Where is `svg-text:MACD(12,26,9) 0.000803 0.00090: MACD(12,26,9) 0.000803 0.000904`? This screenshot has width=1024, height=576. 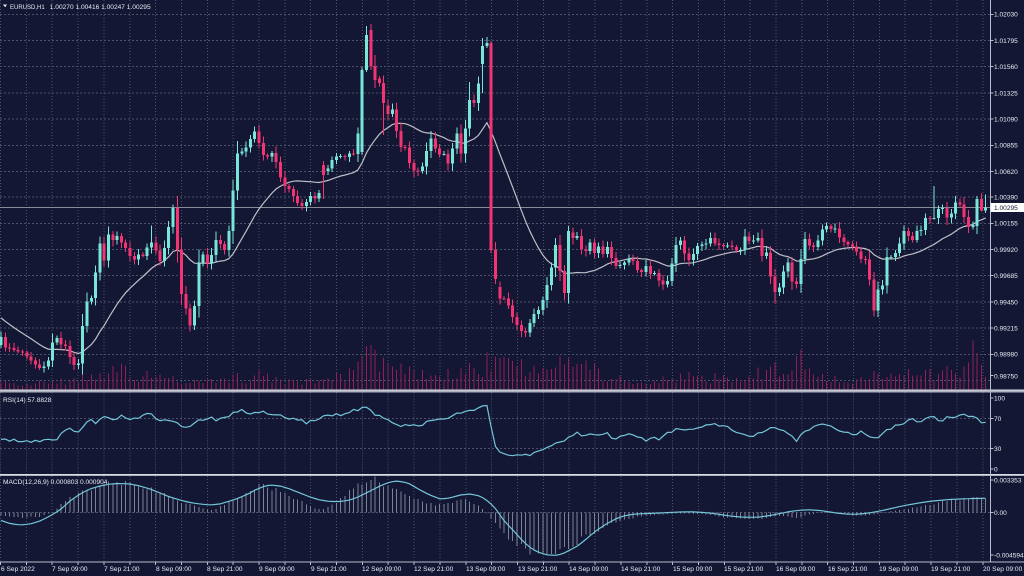
svg-text:MACD(12,26,9) 0.000803 0.00090: MACD(12,26,9) 0.000803 0.000904 is located at coordinates (55, 482).